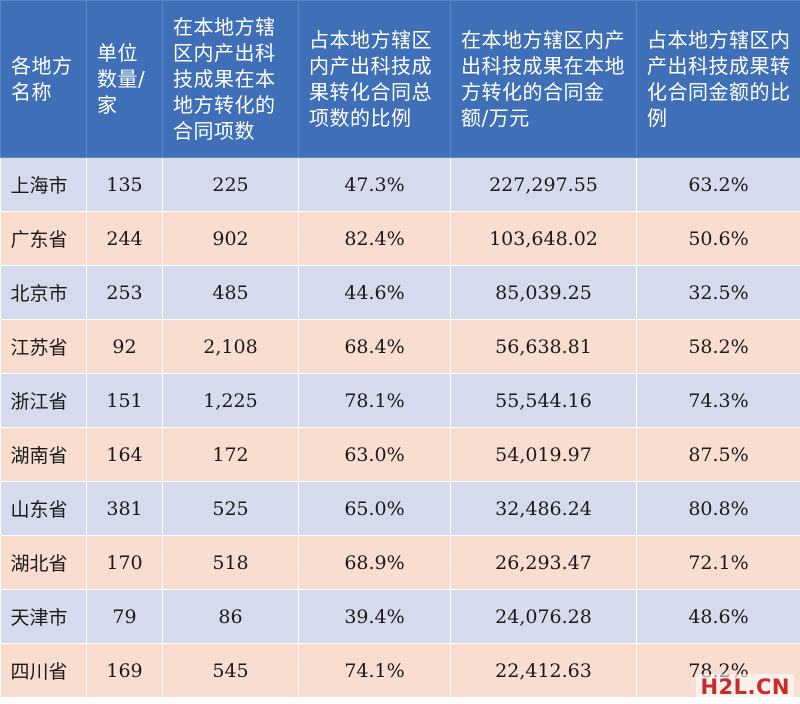 Image resolution: width=800 pixels, height=704 pixels. I want to click on cell-region-name: 浙江省, so click(43, 400).